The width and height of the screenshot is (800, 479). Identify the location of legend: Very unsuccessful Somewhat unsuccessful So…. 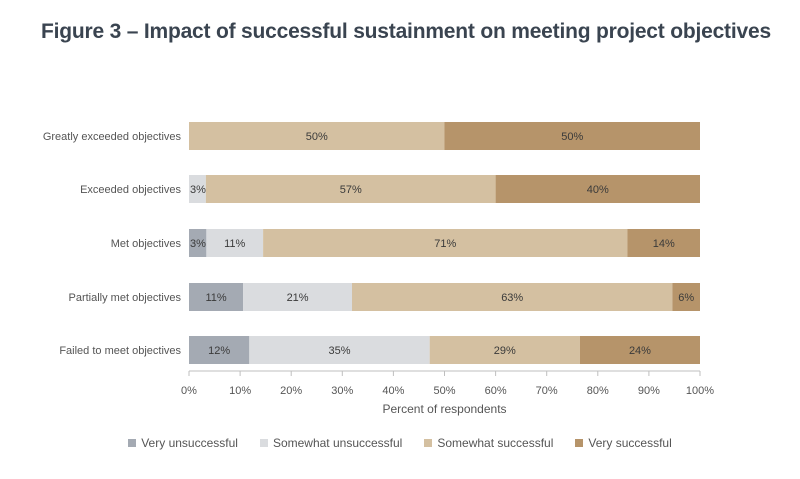
(400, 443).